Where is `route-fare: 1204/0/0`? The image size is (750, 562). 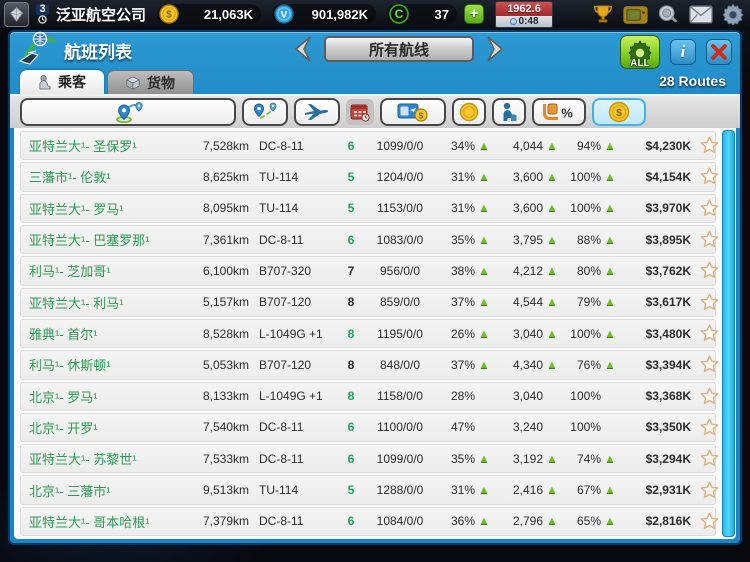 route-fare: 1204/0/0 is located at coordinates (400, 176).